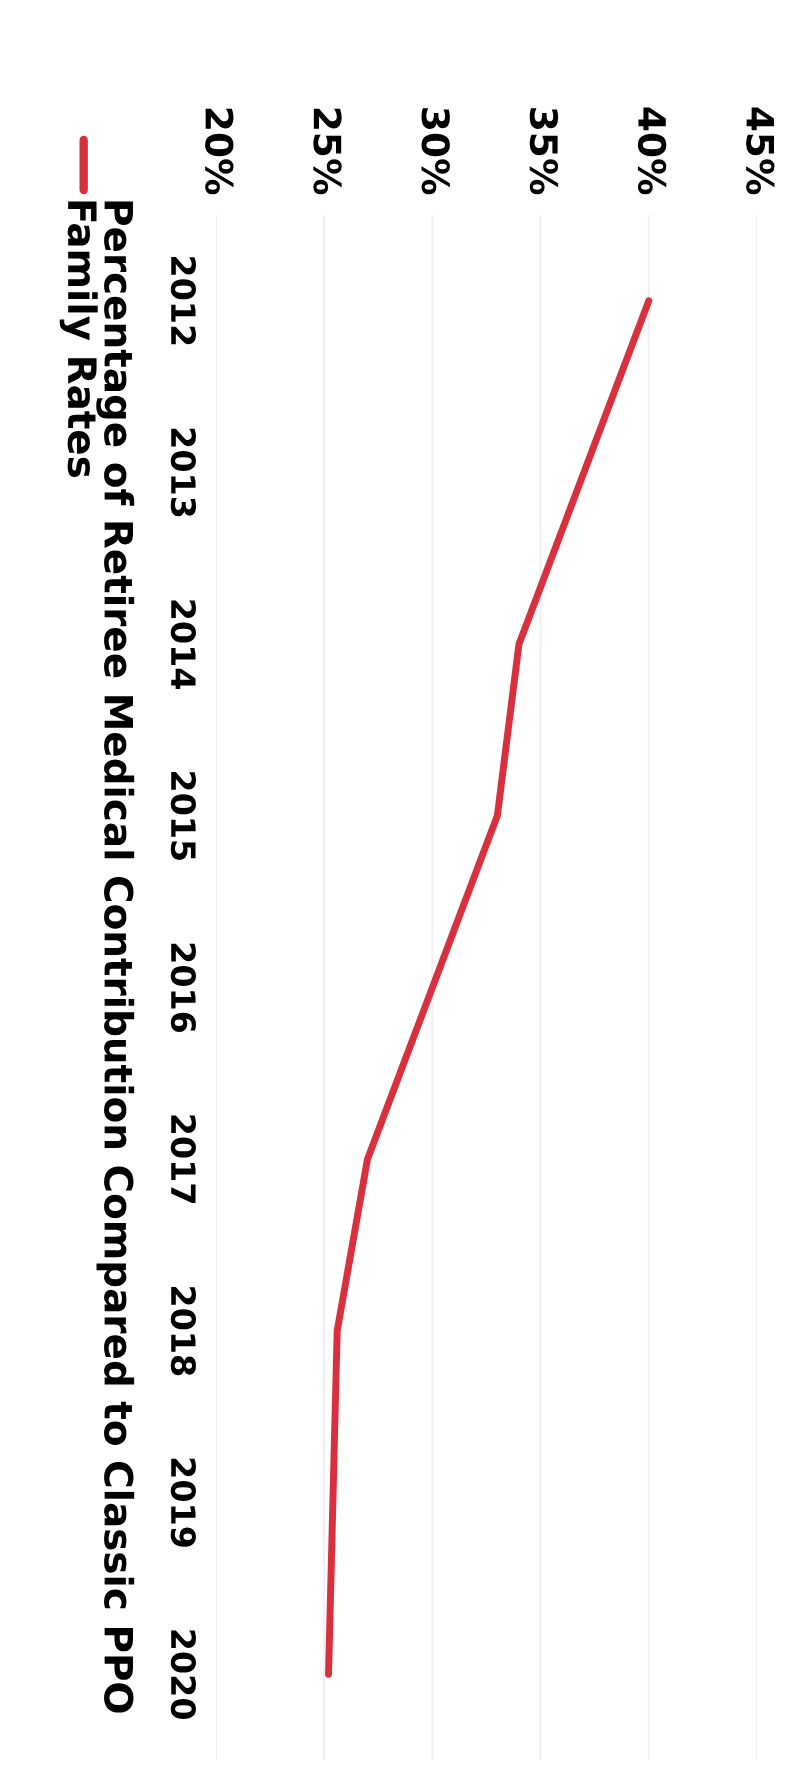 This screenshot has height=1792, width=797. Describe the element at coordinates (183, 1159) in the screenshot. I see `y-tick-label: 2017` at that location.